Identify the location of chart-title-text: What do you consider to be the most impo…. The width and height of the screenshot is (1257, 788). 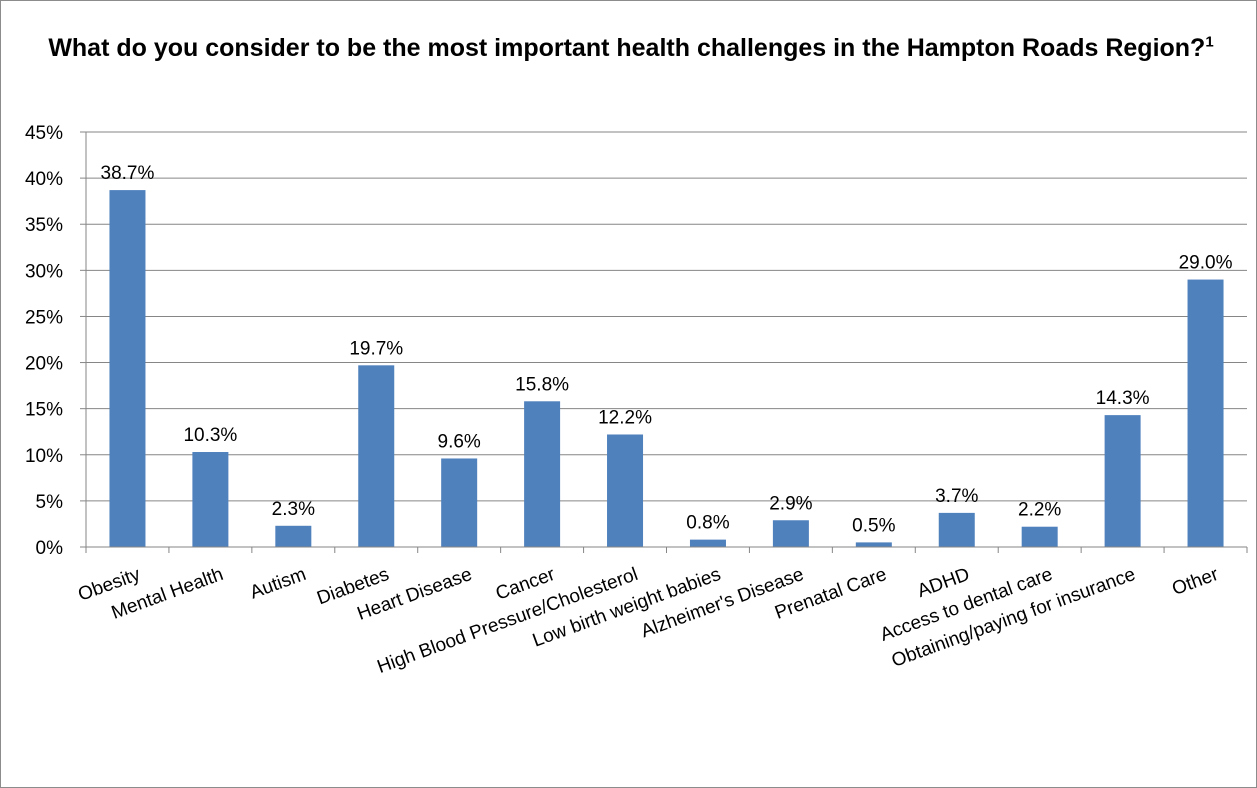
(627, 48).